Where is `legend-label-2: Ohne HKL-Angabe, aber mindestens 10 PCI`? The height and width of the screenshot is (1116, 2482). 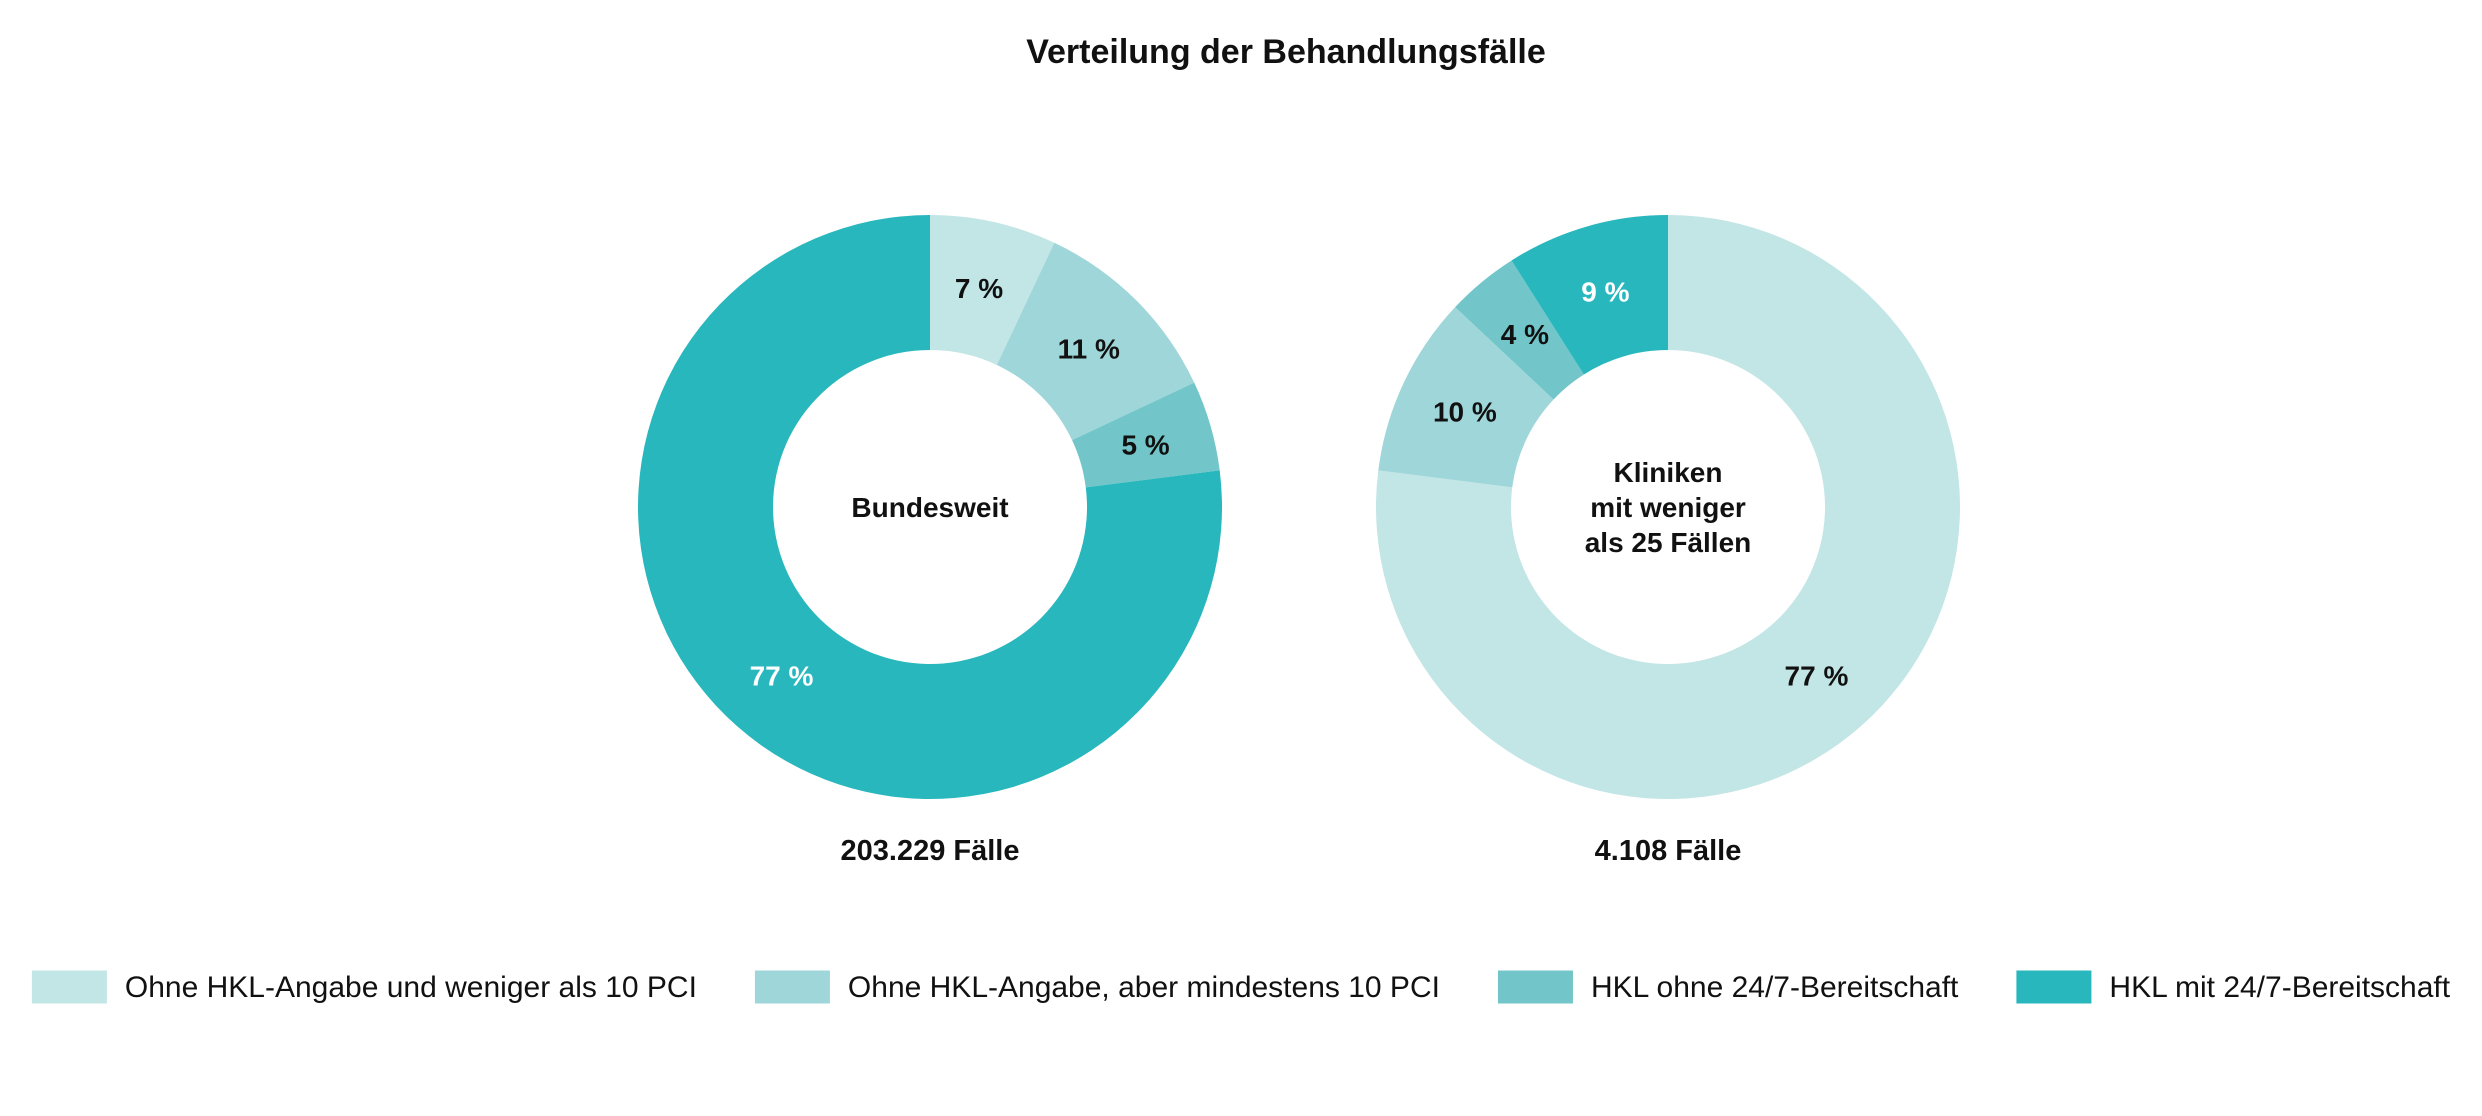 legend-label-2: Ohne HKL-Angabe, aber mindestens 10 PCI is located at coordinates (1144, 987).